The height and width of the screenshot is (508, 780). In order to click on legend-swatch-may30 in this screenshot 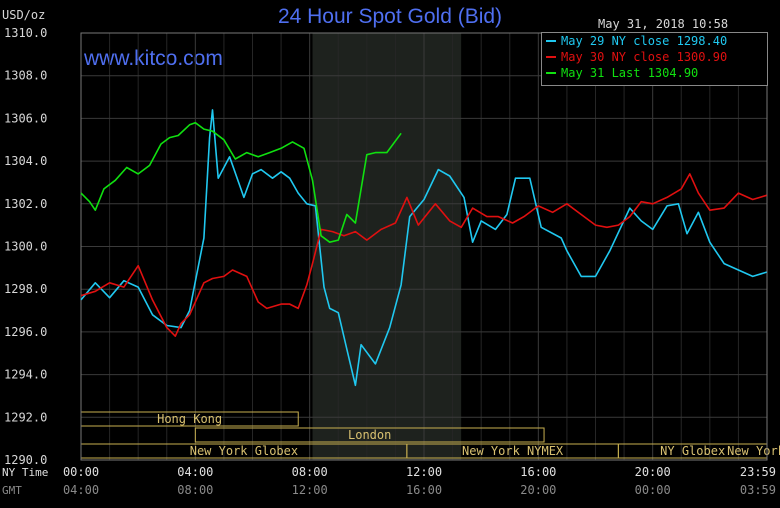, I will do `click(551, 57)`.